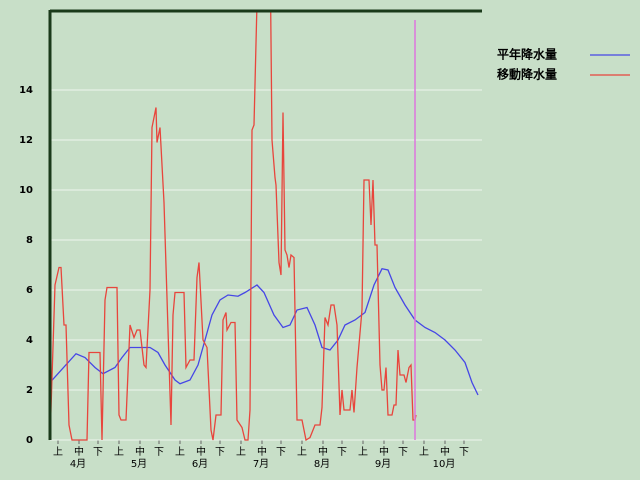 Image resolution: width=640 pixels, height=480 pixels. What do you see at coordinates (29, 390) in the screenshot?
I see `y-tick-label: 2` at bounding box center [29, 390].